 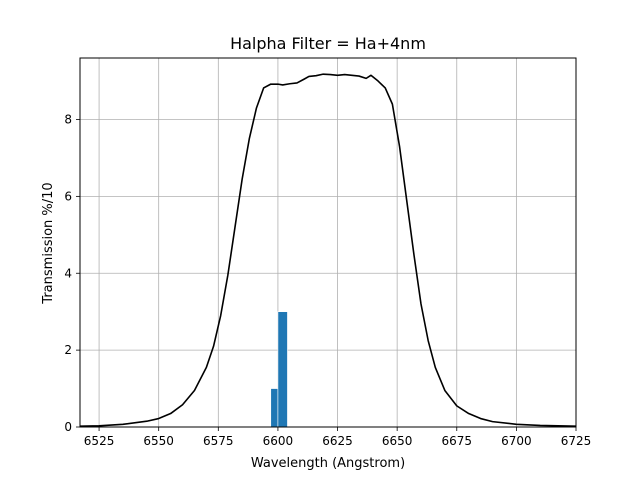 What do you see at coordinates (328, 463) in the screenshot?
I see `x-axis-label: Wavelength (Angstrom)` at bounding box center [328, 463].